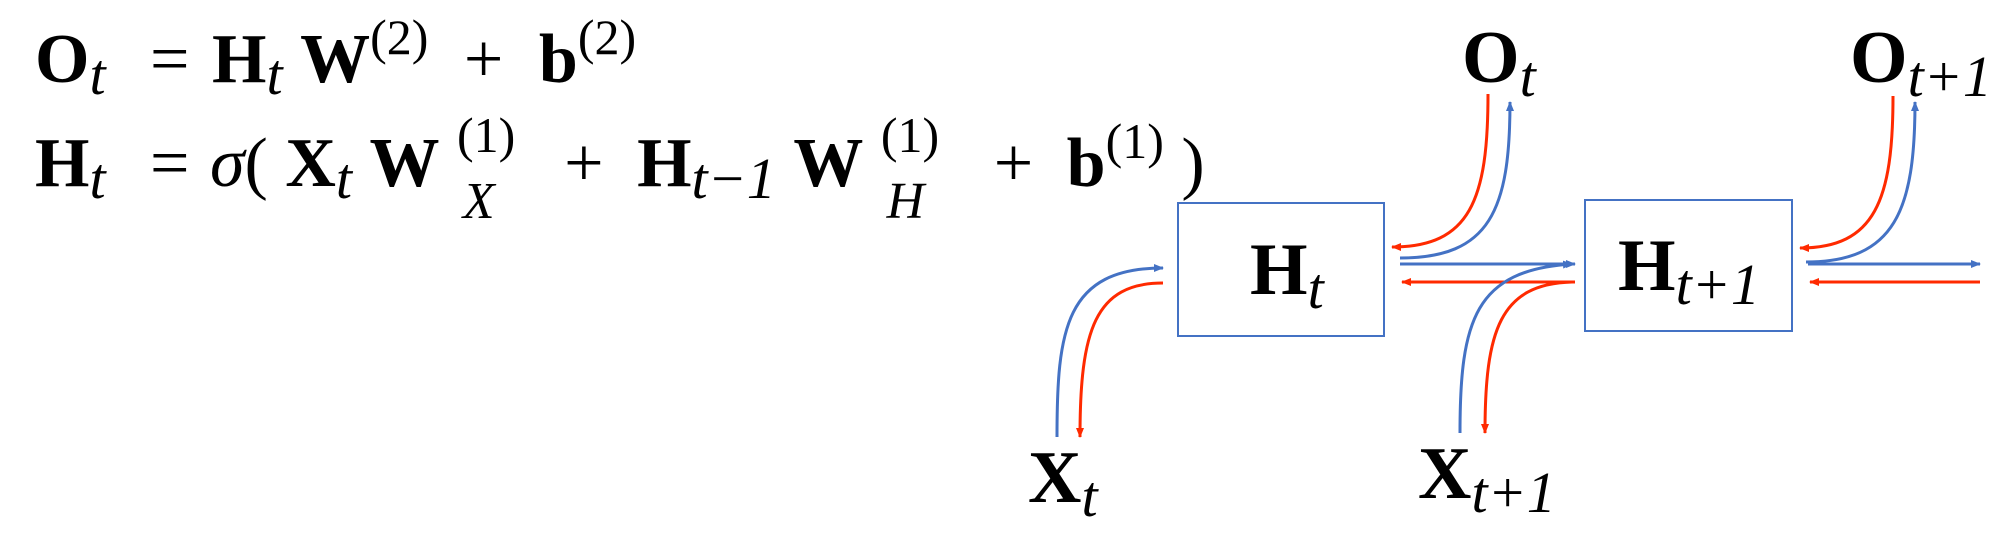  I want to click on forward-arrow-input-t, so click(1109, 351).